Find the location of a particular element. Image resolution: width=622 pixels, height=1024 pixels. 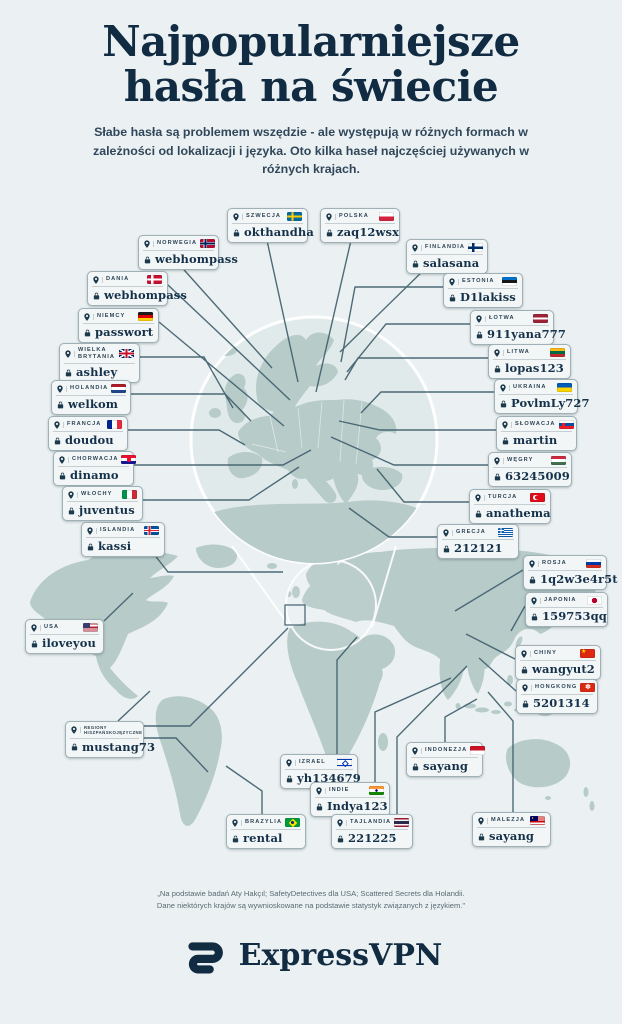

country-name: Holandia is located at coordinates (89, 388).